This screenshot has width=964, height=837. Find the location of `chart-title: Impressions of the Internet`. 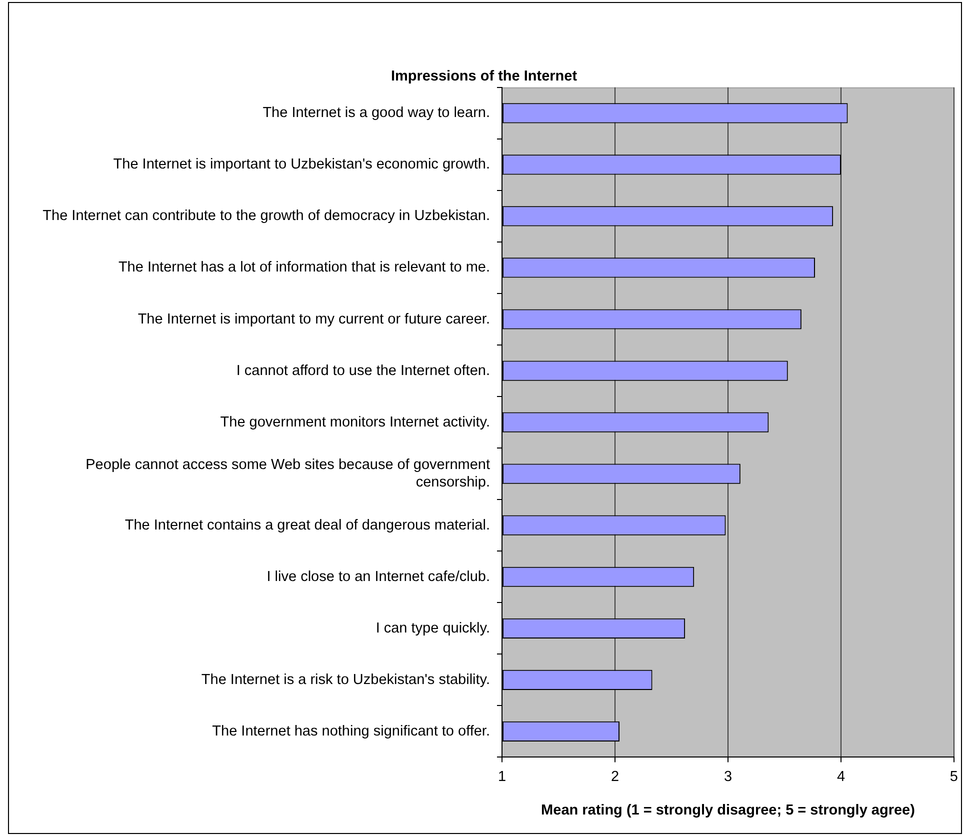

chart-title: Impressions of the Internet is located at coordinates (484, 76).